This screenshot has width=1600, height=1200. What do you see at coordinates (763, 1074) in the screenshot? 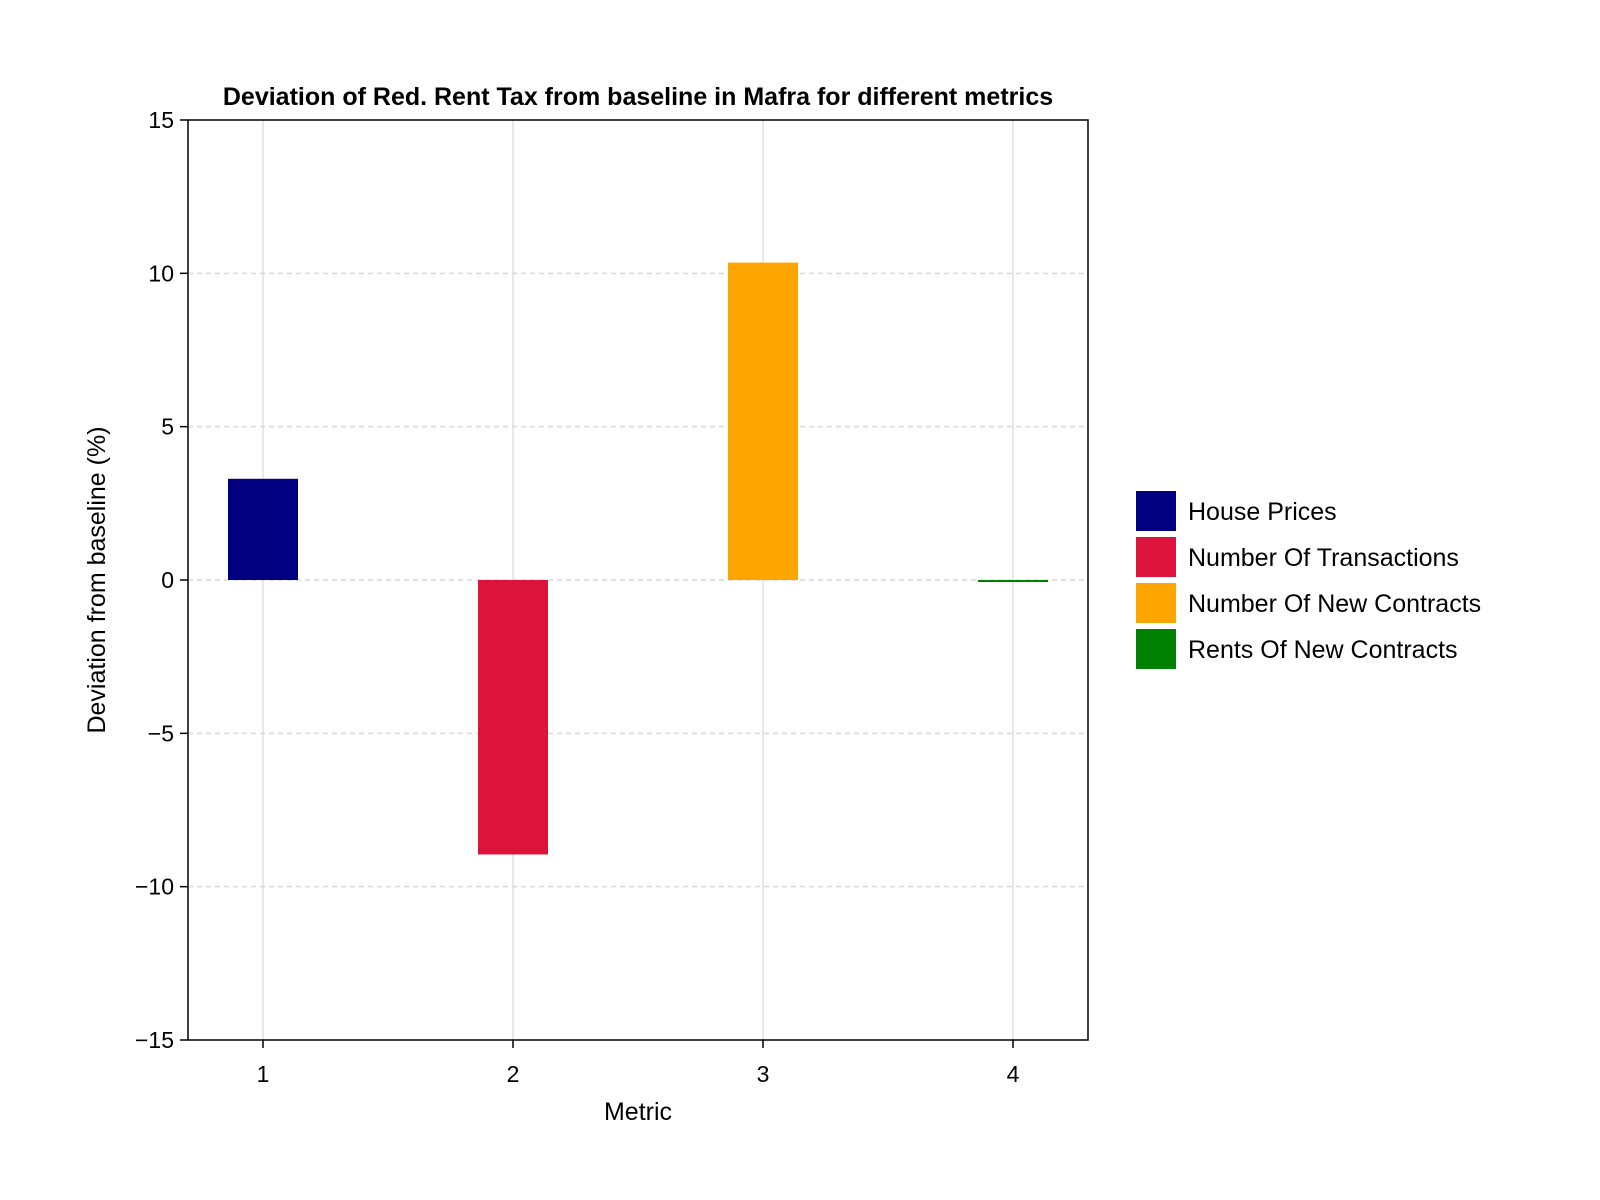
I see `x-tick-label: 3` at bounding box center [763, 1074].